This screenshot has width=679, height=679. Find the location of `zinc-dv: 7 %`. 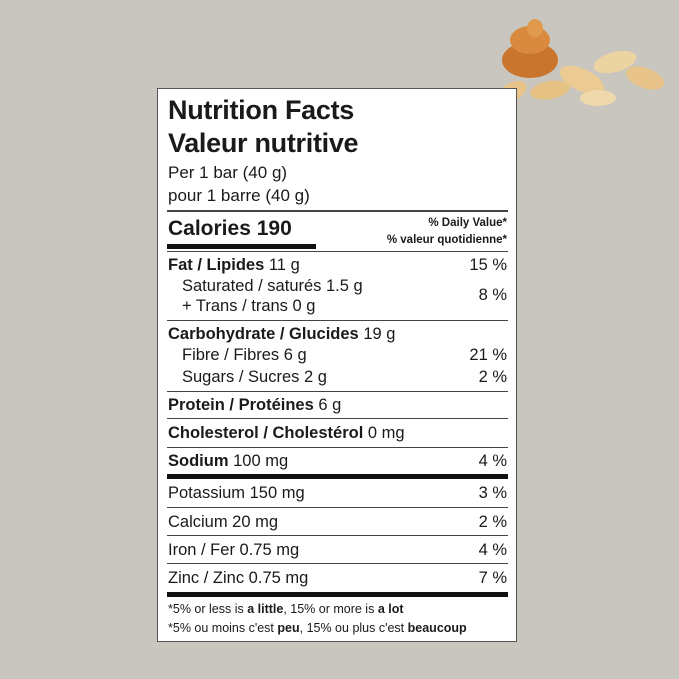

zinc-dv: 7 % is located at coordinates (492, 578).